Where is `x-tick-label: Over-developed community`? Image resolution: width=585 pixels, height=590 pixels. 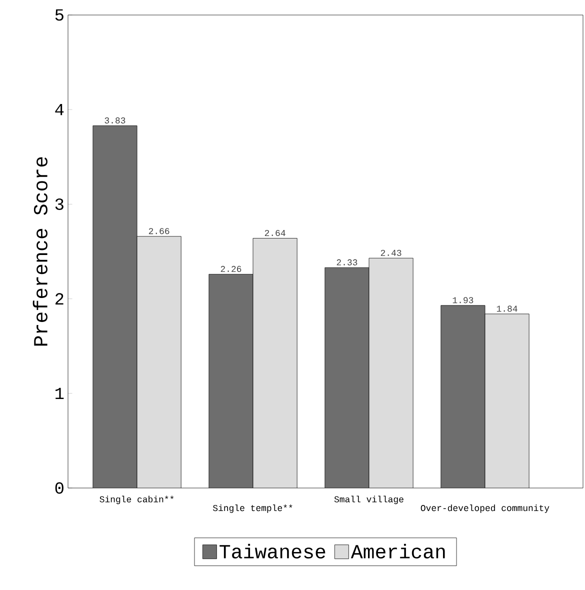 x-tick-label: Over-developed community is located at coordinates (485, 508).